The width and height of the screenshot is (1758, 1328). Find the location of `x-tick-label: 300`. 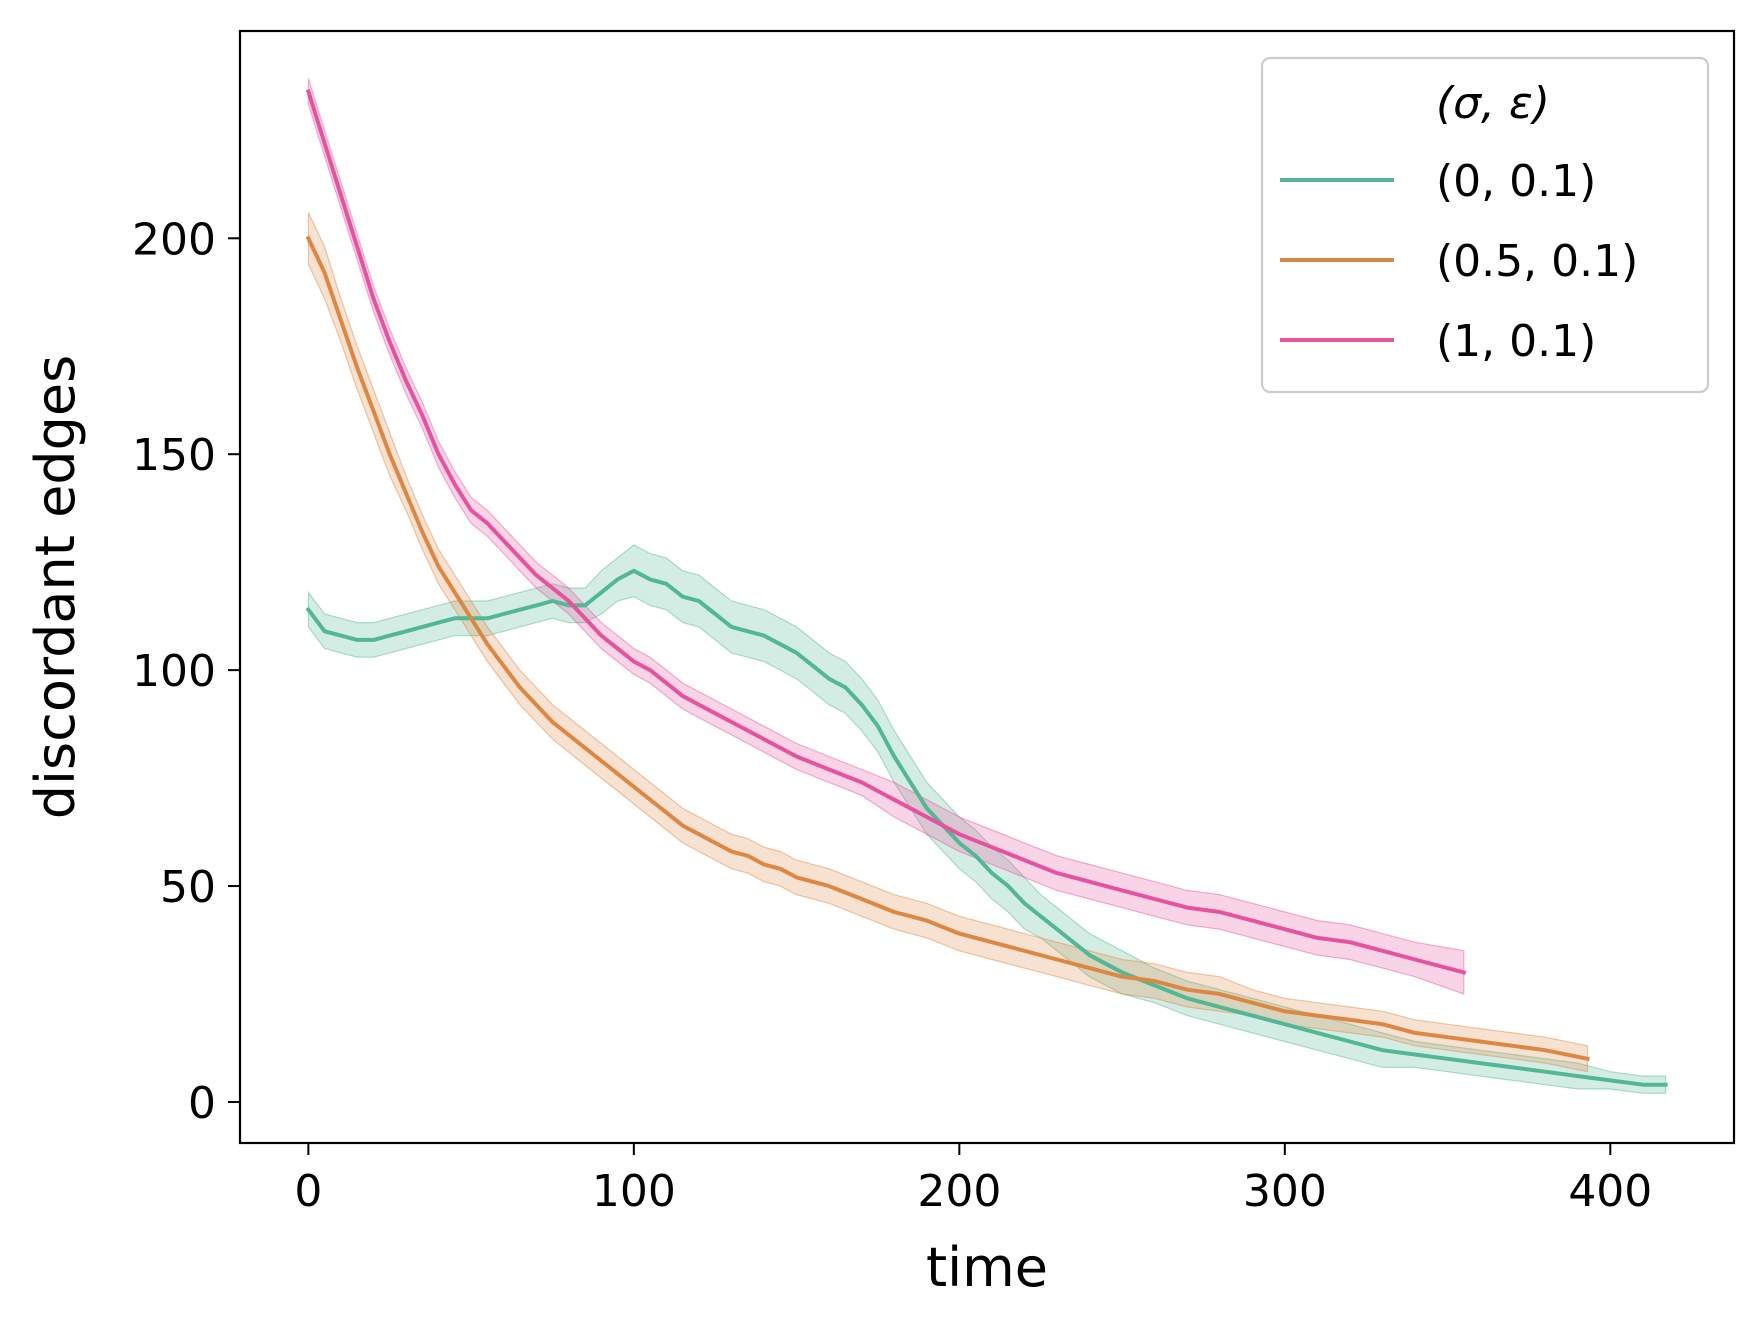

x-tick-label: 300 is located at coordinates (1285, 1191).